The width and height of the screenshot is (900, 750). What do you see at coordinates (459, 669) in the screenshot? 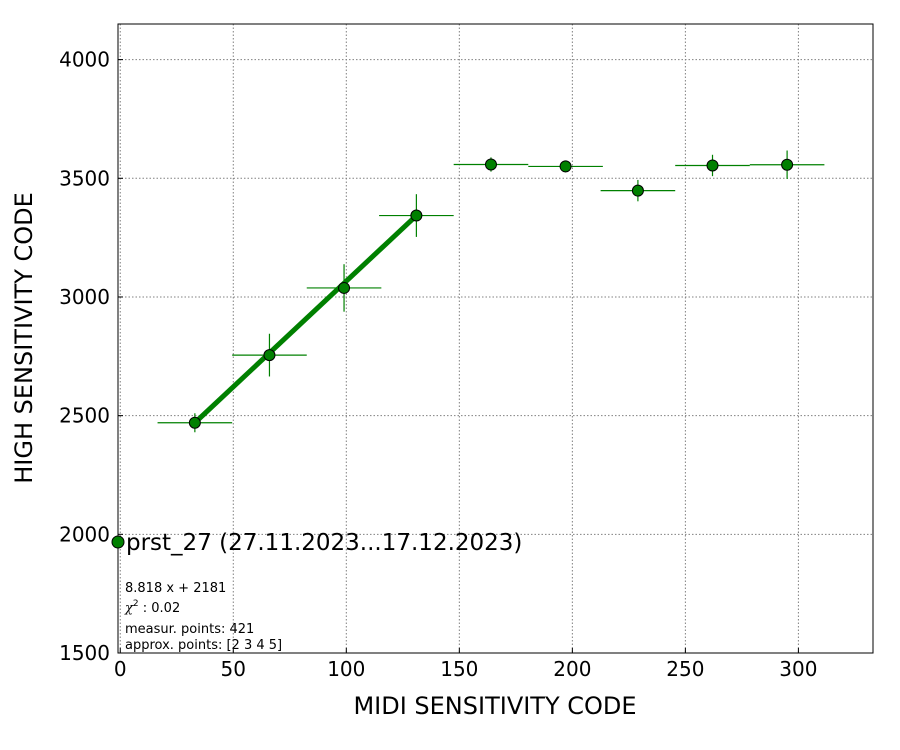
I see `x-tick-label: 150` at bounding box center [459, 669].